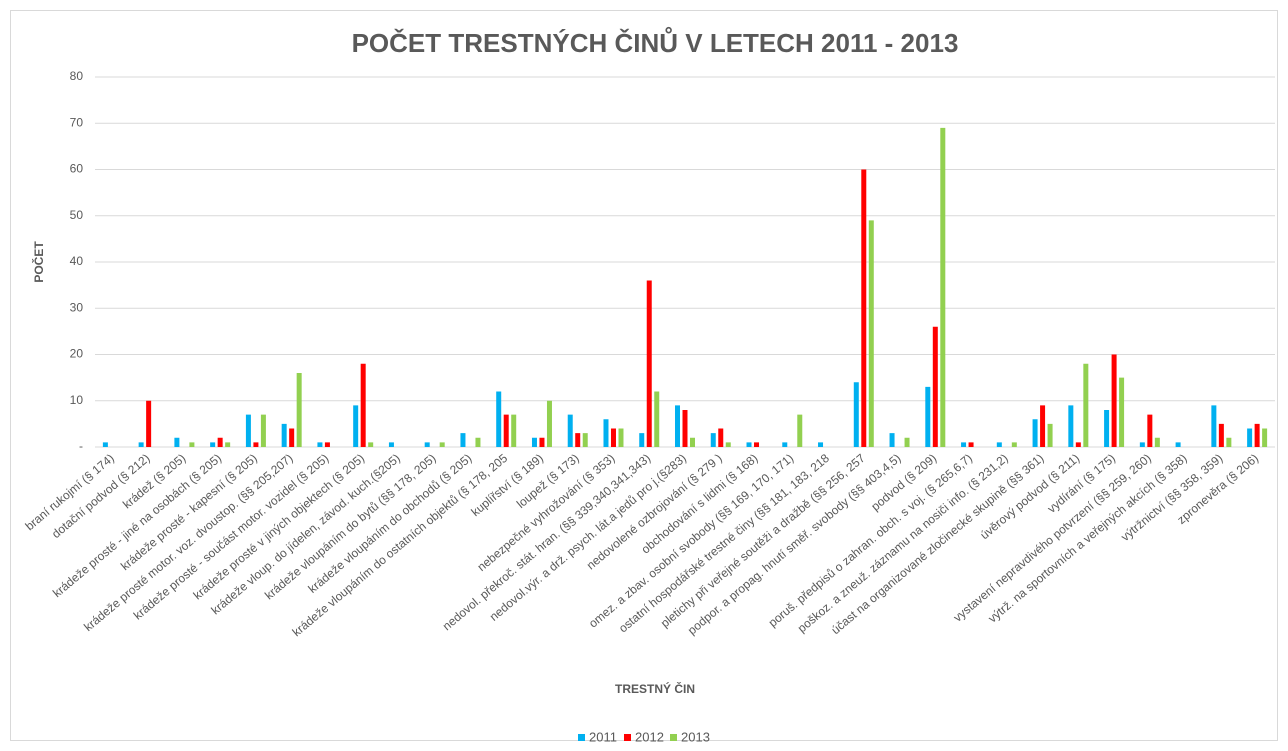  Describe the element at coordinates (77, 169) in the screenshot. I see `y-tick-label: 60` at that location.